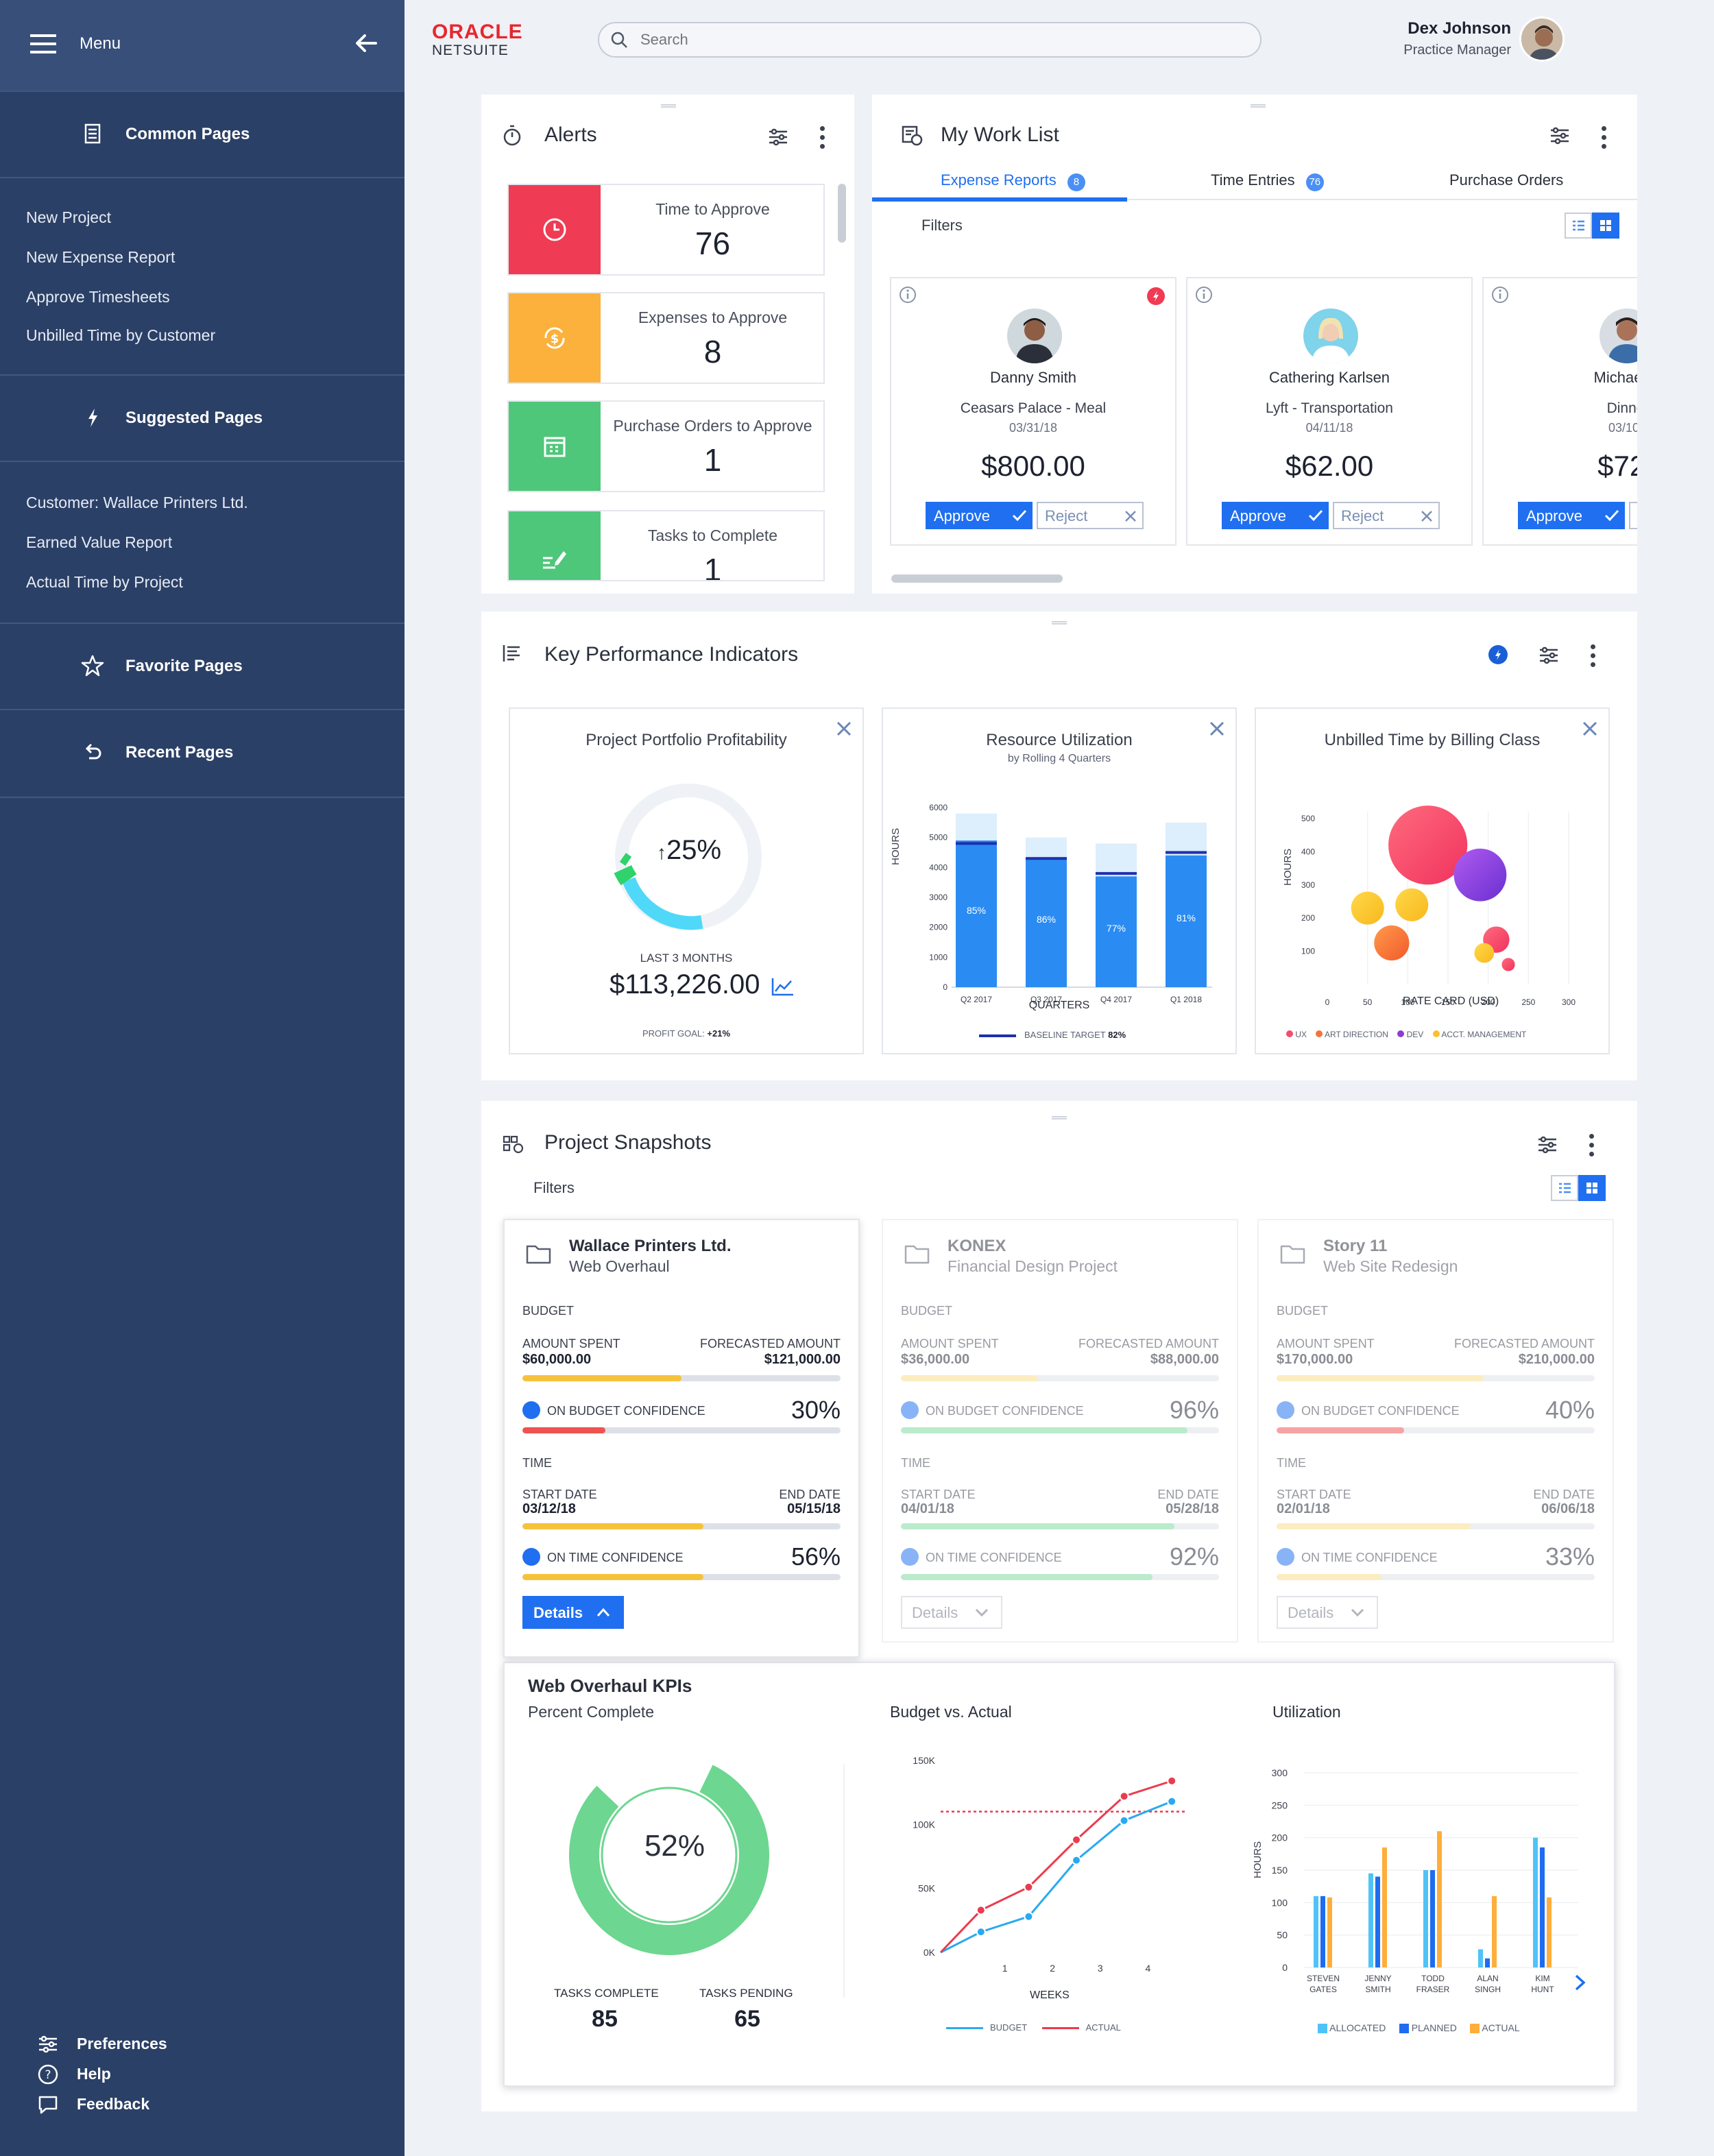 The width and height of the screenshot is (1714, 2156). I want to click on tab-purchase-orders: Purchase Orders, so click(1506, 180).